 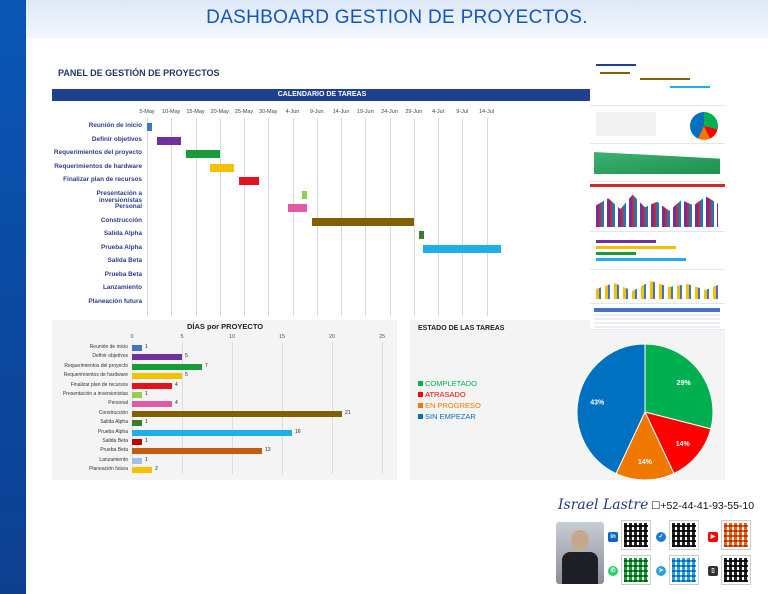 What do you see at coordinates (657, 288) in the screenshot?
I see `thumb-small-columns` at bounding box center [657, 288].